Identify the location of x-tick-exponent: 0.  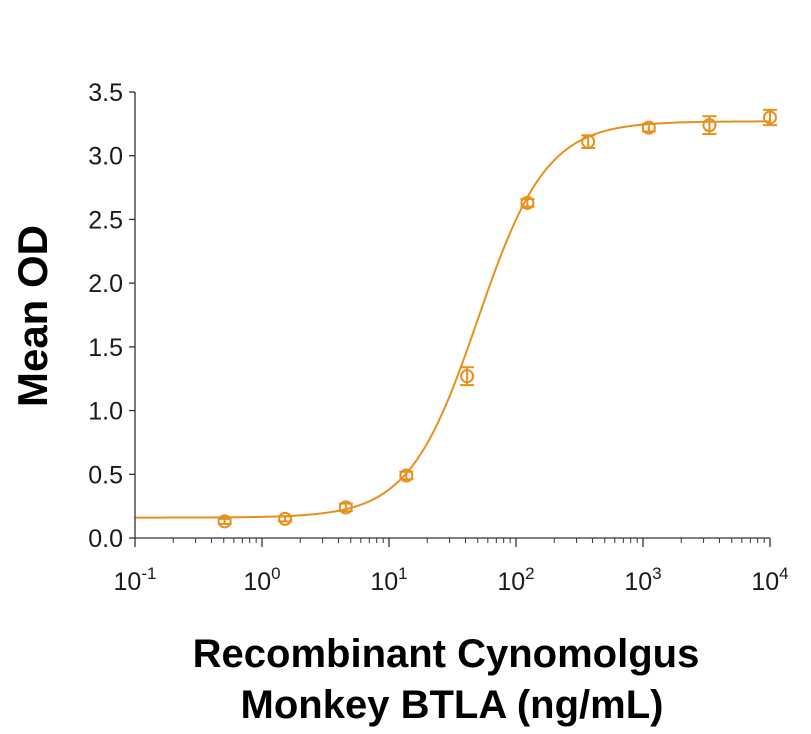
(275, 573).